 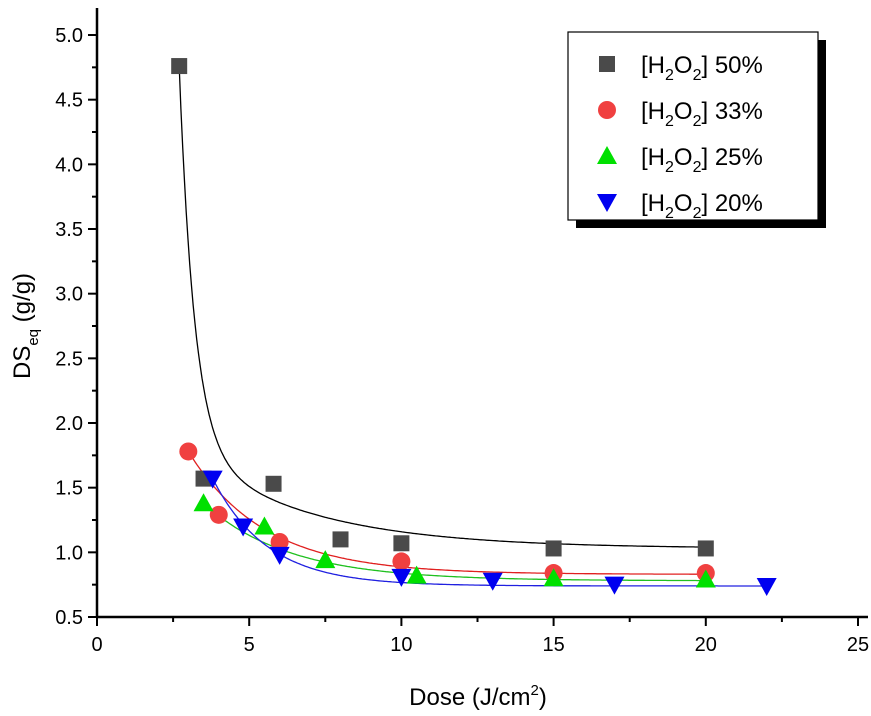 I want to click on y-tick-label: 4.0, so click(x=69, y=165).